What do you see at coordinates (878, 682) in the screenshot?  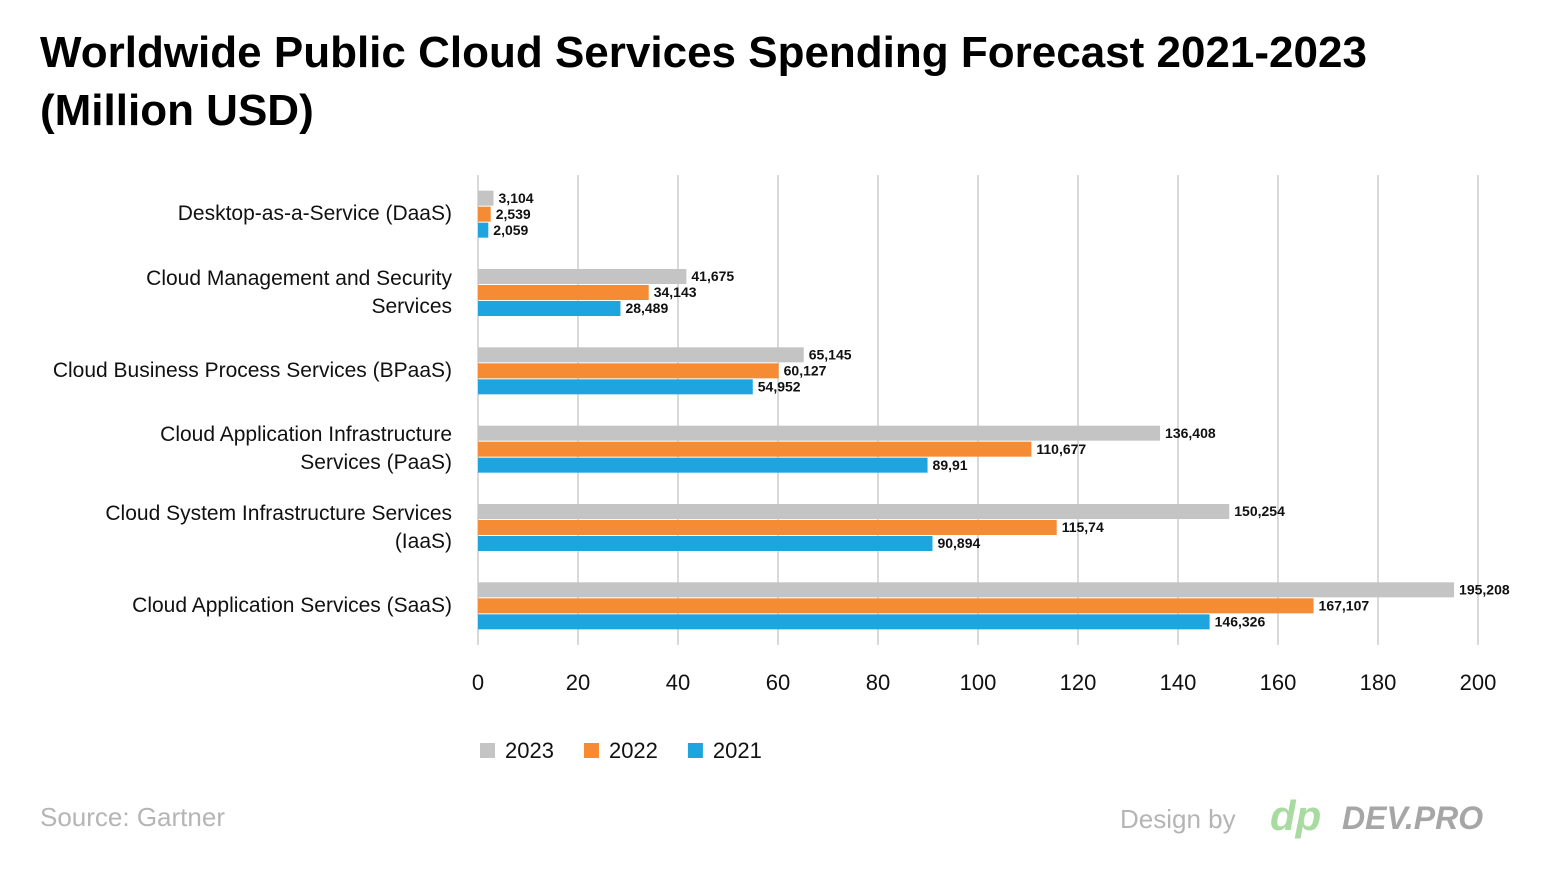 I see `x-tick-label: 80` at bounding box center [878, 682].